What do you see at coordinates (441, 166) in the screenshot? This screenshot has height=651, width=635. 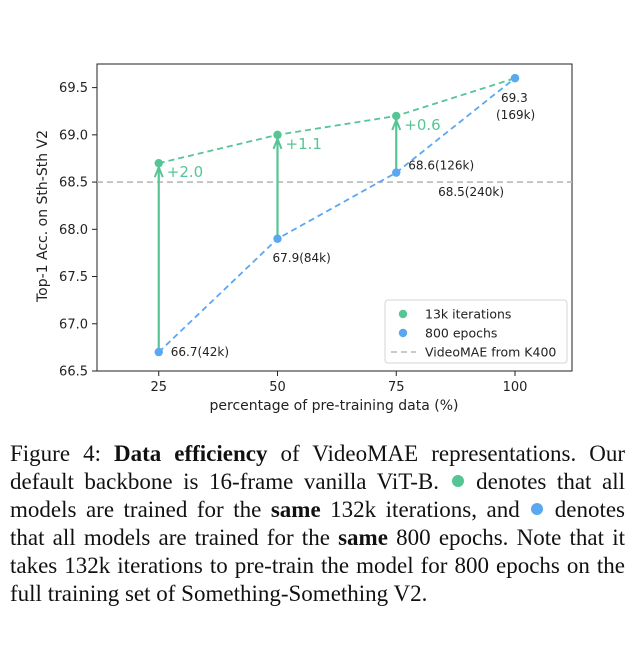 I see `point-label: 68.6(126k)` at bounding box center [441, 166].